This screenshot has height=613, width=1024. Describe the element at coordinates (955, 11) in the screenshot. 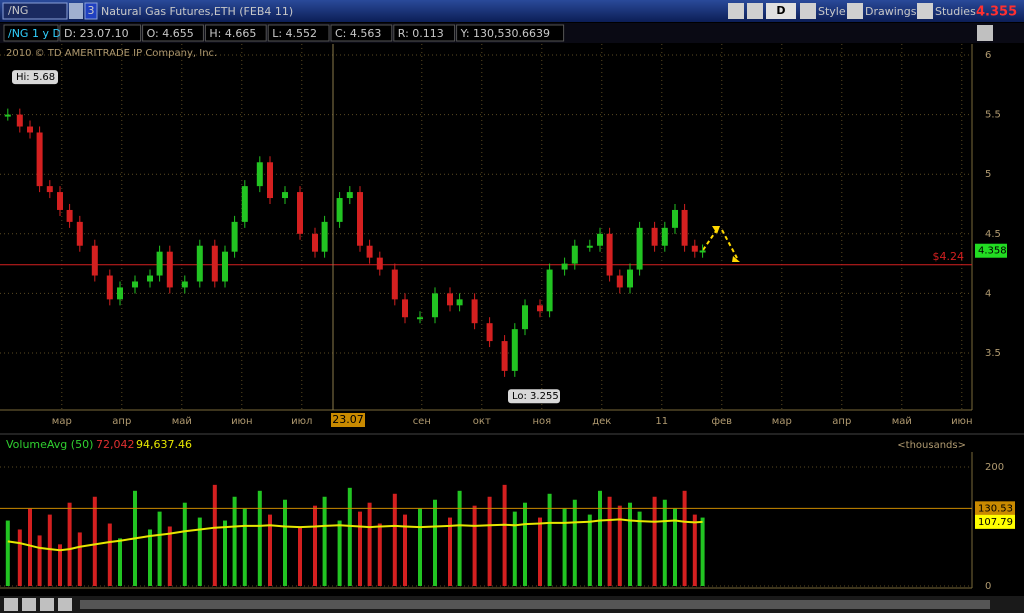

I see `button-label: Studies` at that location.